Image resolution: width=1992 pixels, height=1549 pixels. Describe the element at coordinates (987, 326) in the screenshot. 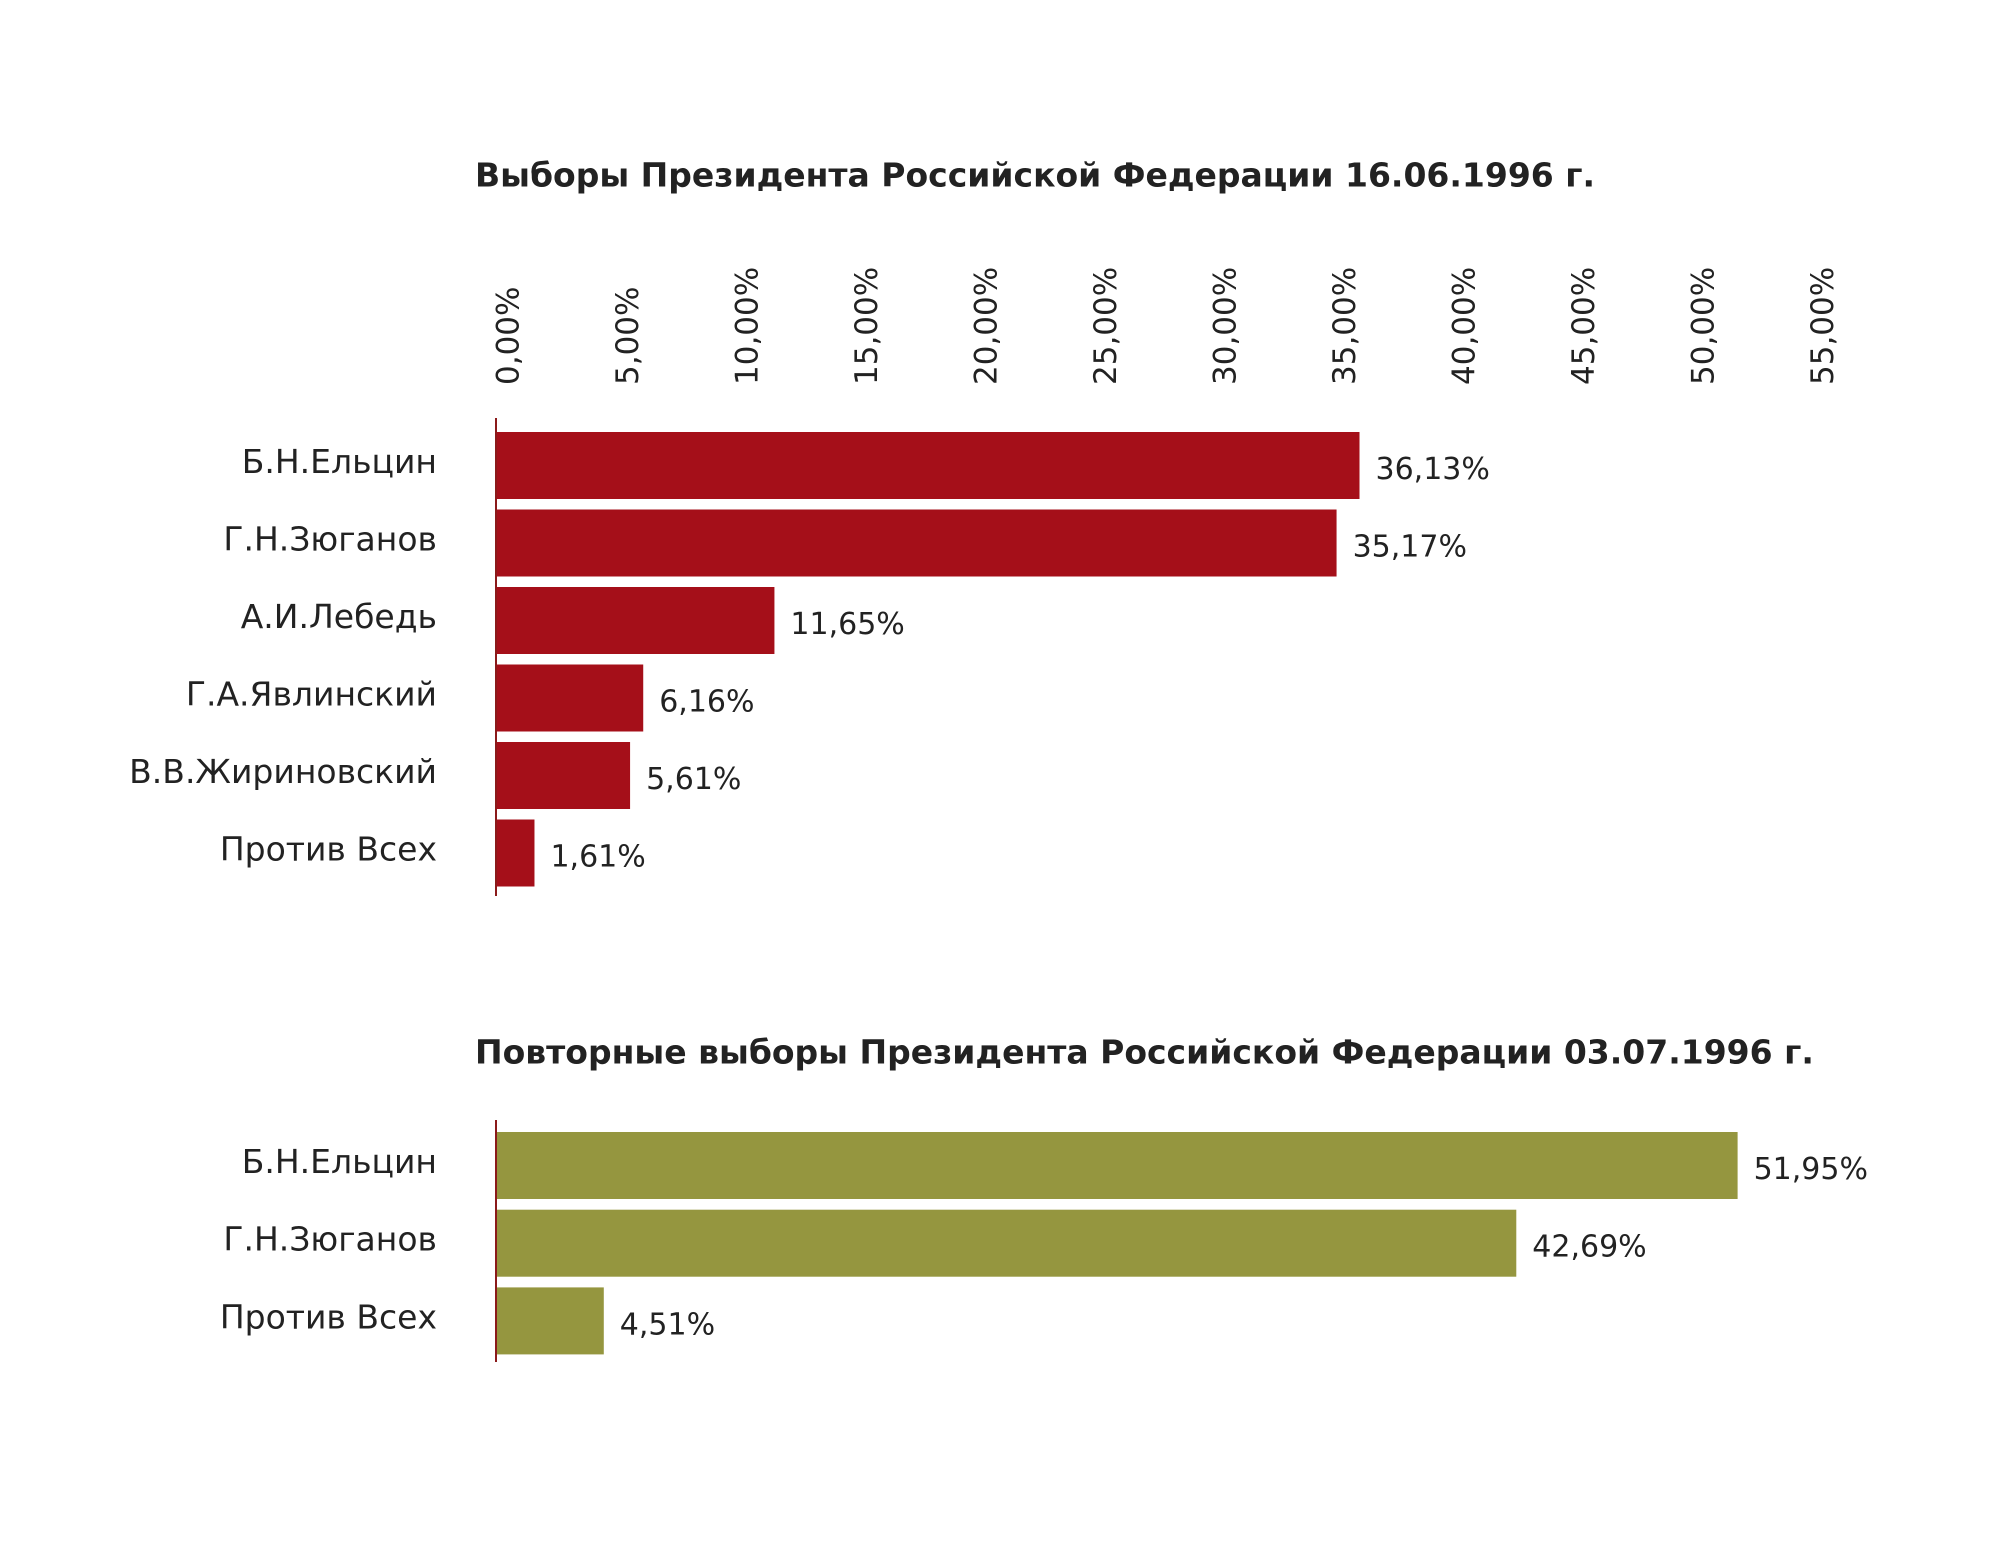

I see `x-tick-label: 20,00%` at that location.